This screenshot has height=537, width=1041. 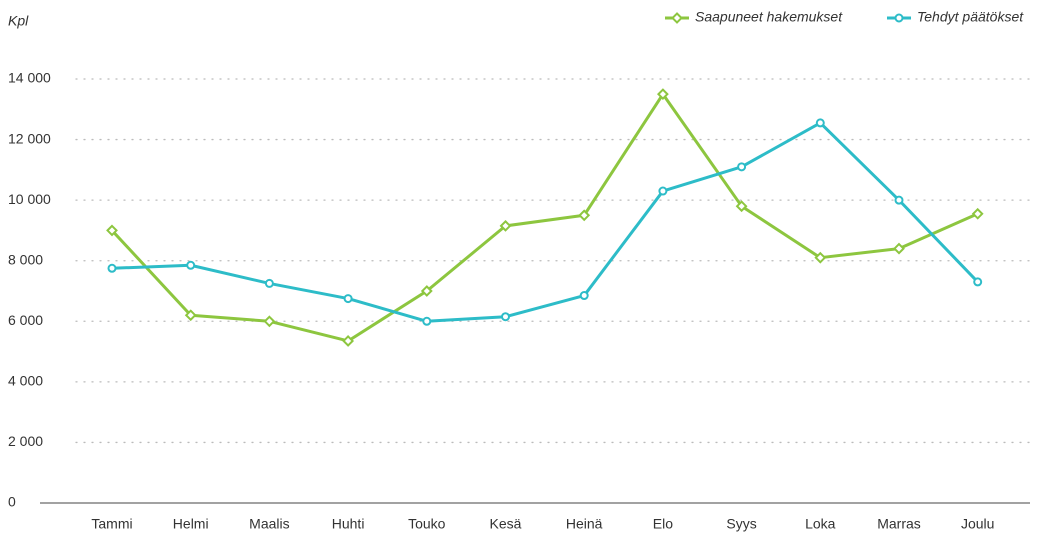 What do you see at coordinates (111, 524) in the screenshot?
I see `x-tick-label: Tammi` at bounding box center [111, 524].